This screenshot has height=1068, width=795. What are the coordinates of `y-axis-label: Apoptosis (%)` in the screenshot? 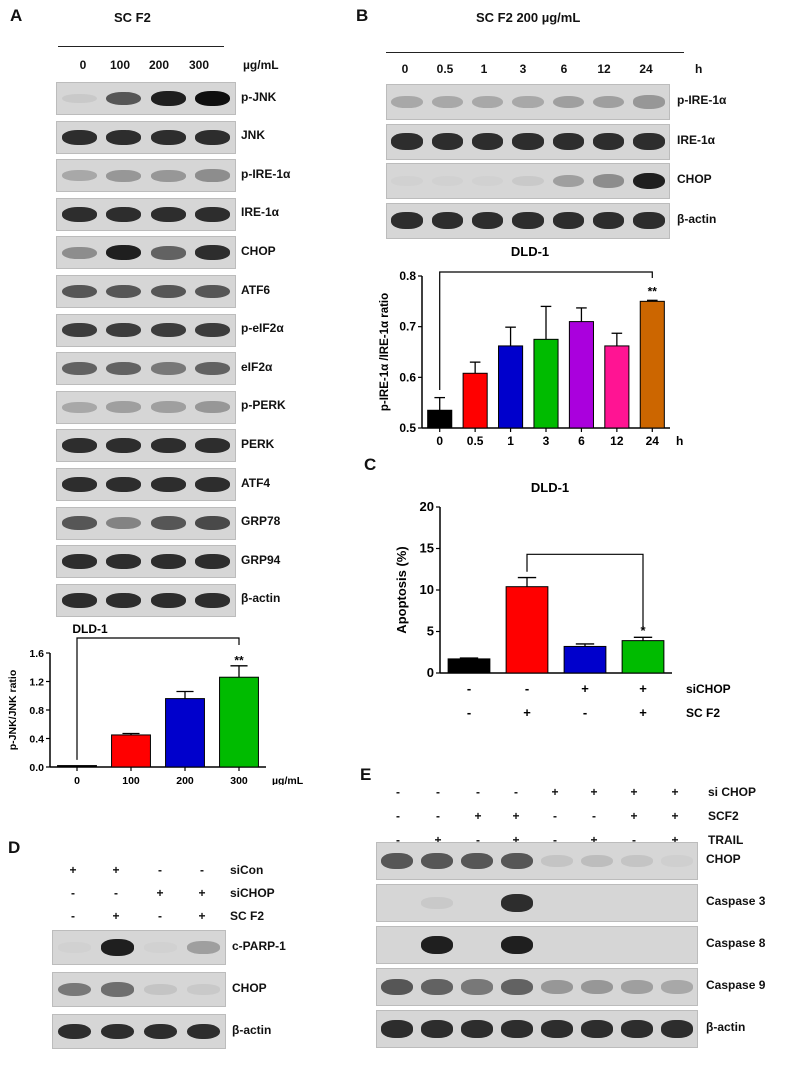 It's located at (401, 589).